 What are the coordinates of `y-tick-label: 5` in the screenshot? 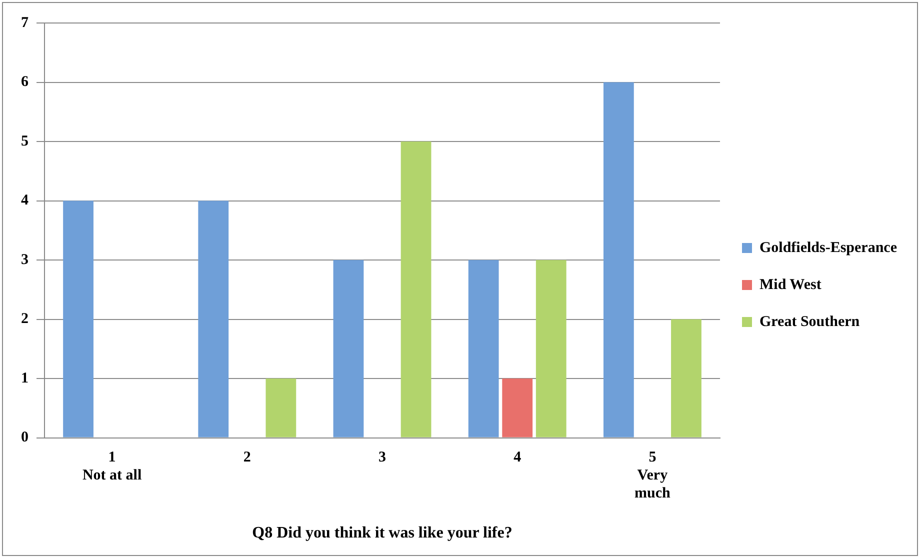 It's located at (24, 141).